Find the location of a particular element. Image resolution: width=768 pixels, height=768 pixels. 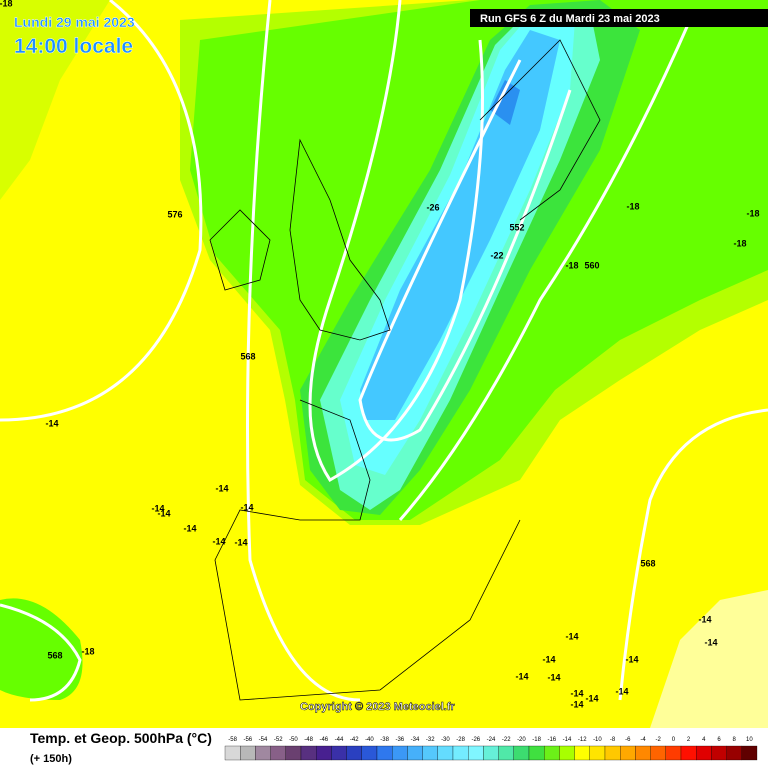

scale-label: -14 is located at coordinates (567, 740).